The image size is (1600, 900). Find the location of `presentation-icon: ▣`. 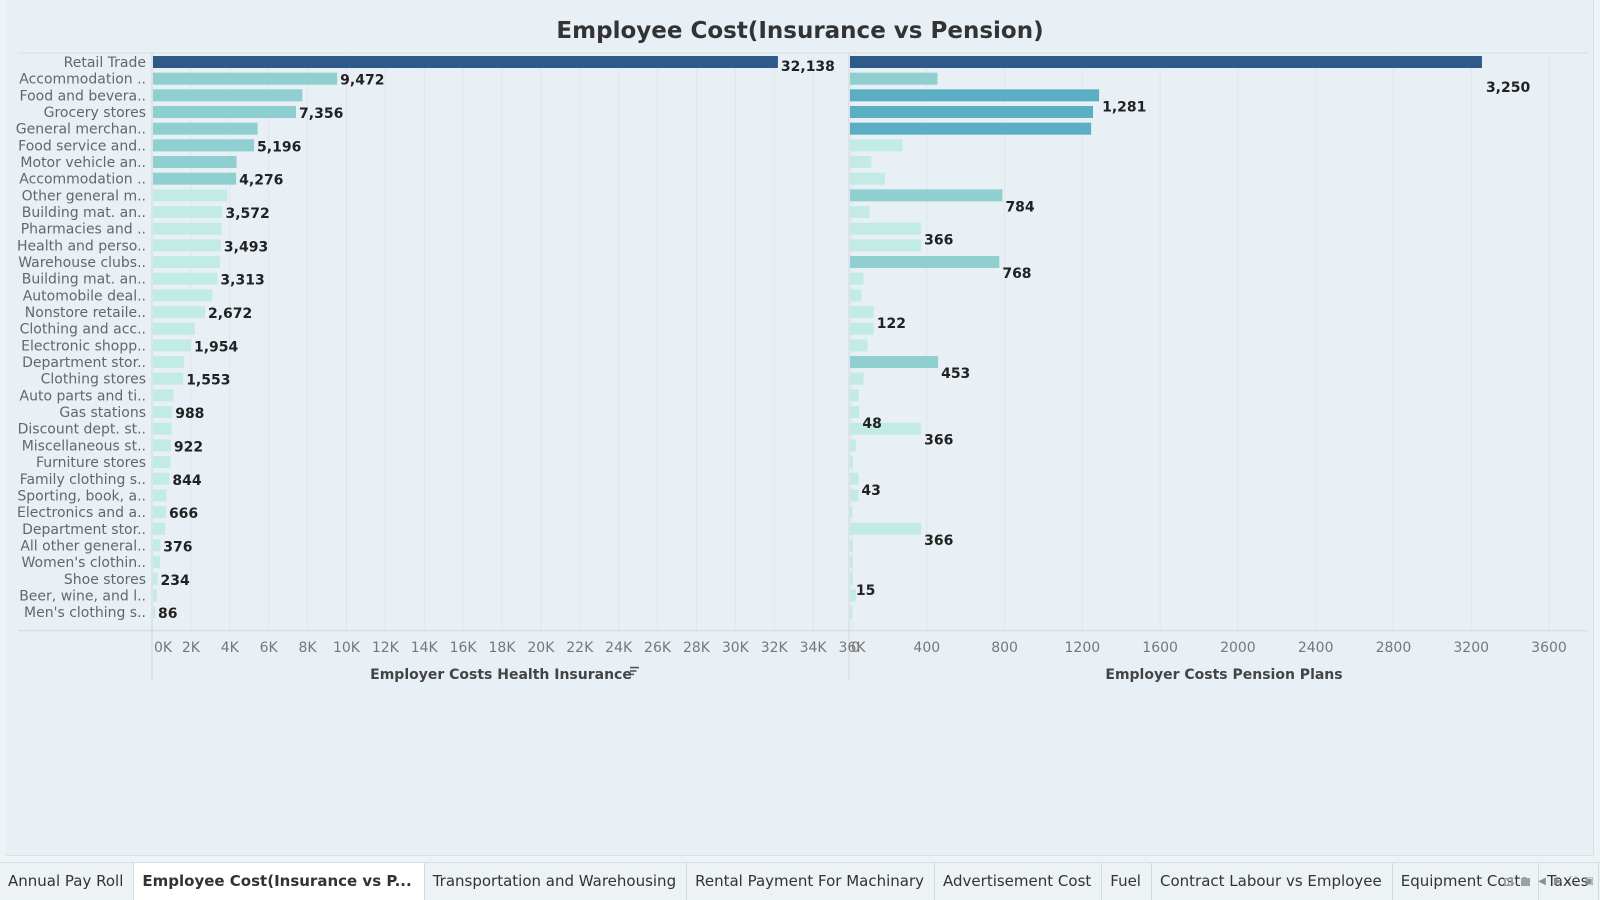

presentation-icon: ▣ is located at coordinates (1589, 881).